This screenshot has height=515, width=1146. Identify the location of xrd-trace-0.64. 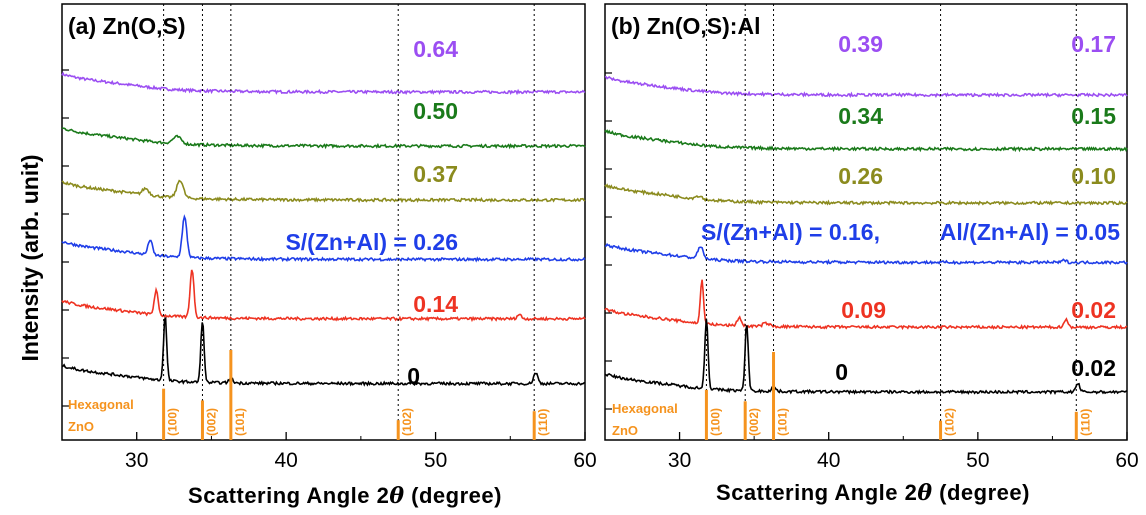
(323, 83).